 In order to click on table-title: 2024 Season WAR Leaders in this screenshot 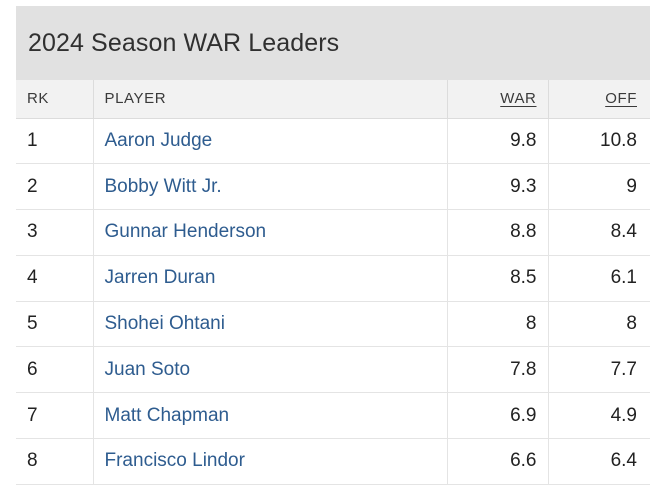, I will do `click(184, 42)`.